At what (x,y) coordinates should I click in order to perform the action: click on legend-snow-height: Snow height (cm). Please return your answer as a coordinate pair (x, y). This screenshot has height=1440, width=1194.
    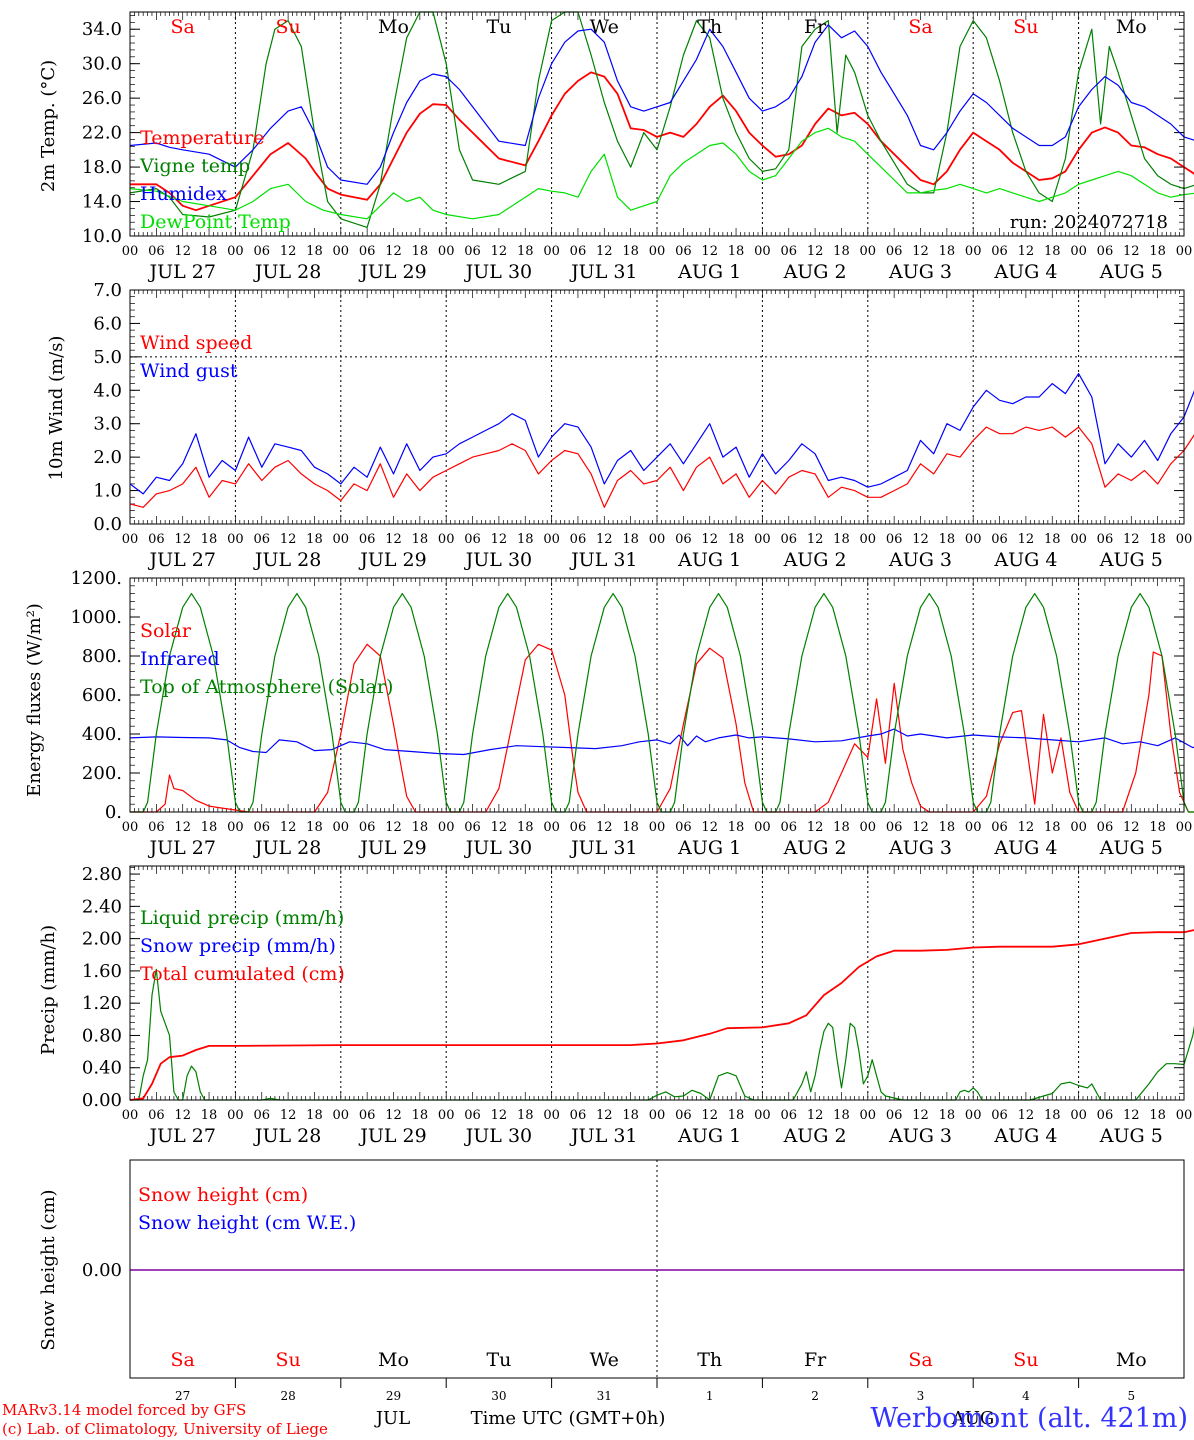
    Looking at the image, I should click on (223, 1195).